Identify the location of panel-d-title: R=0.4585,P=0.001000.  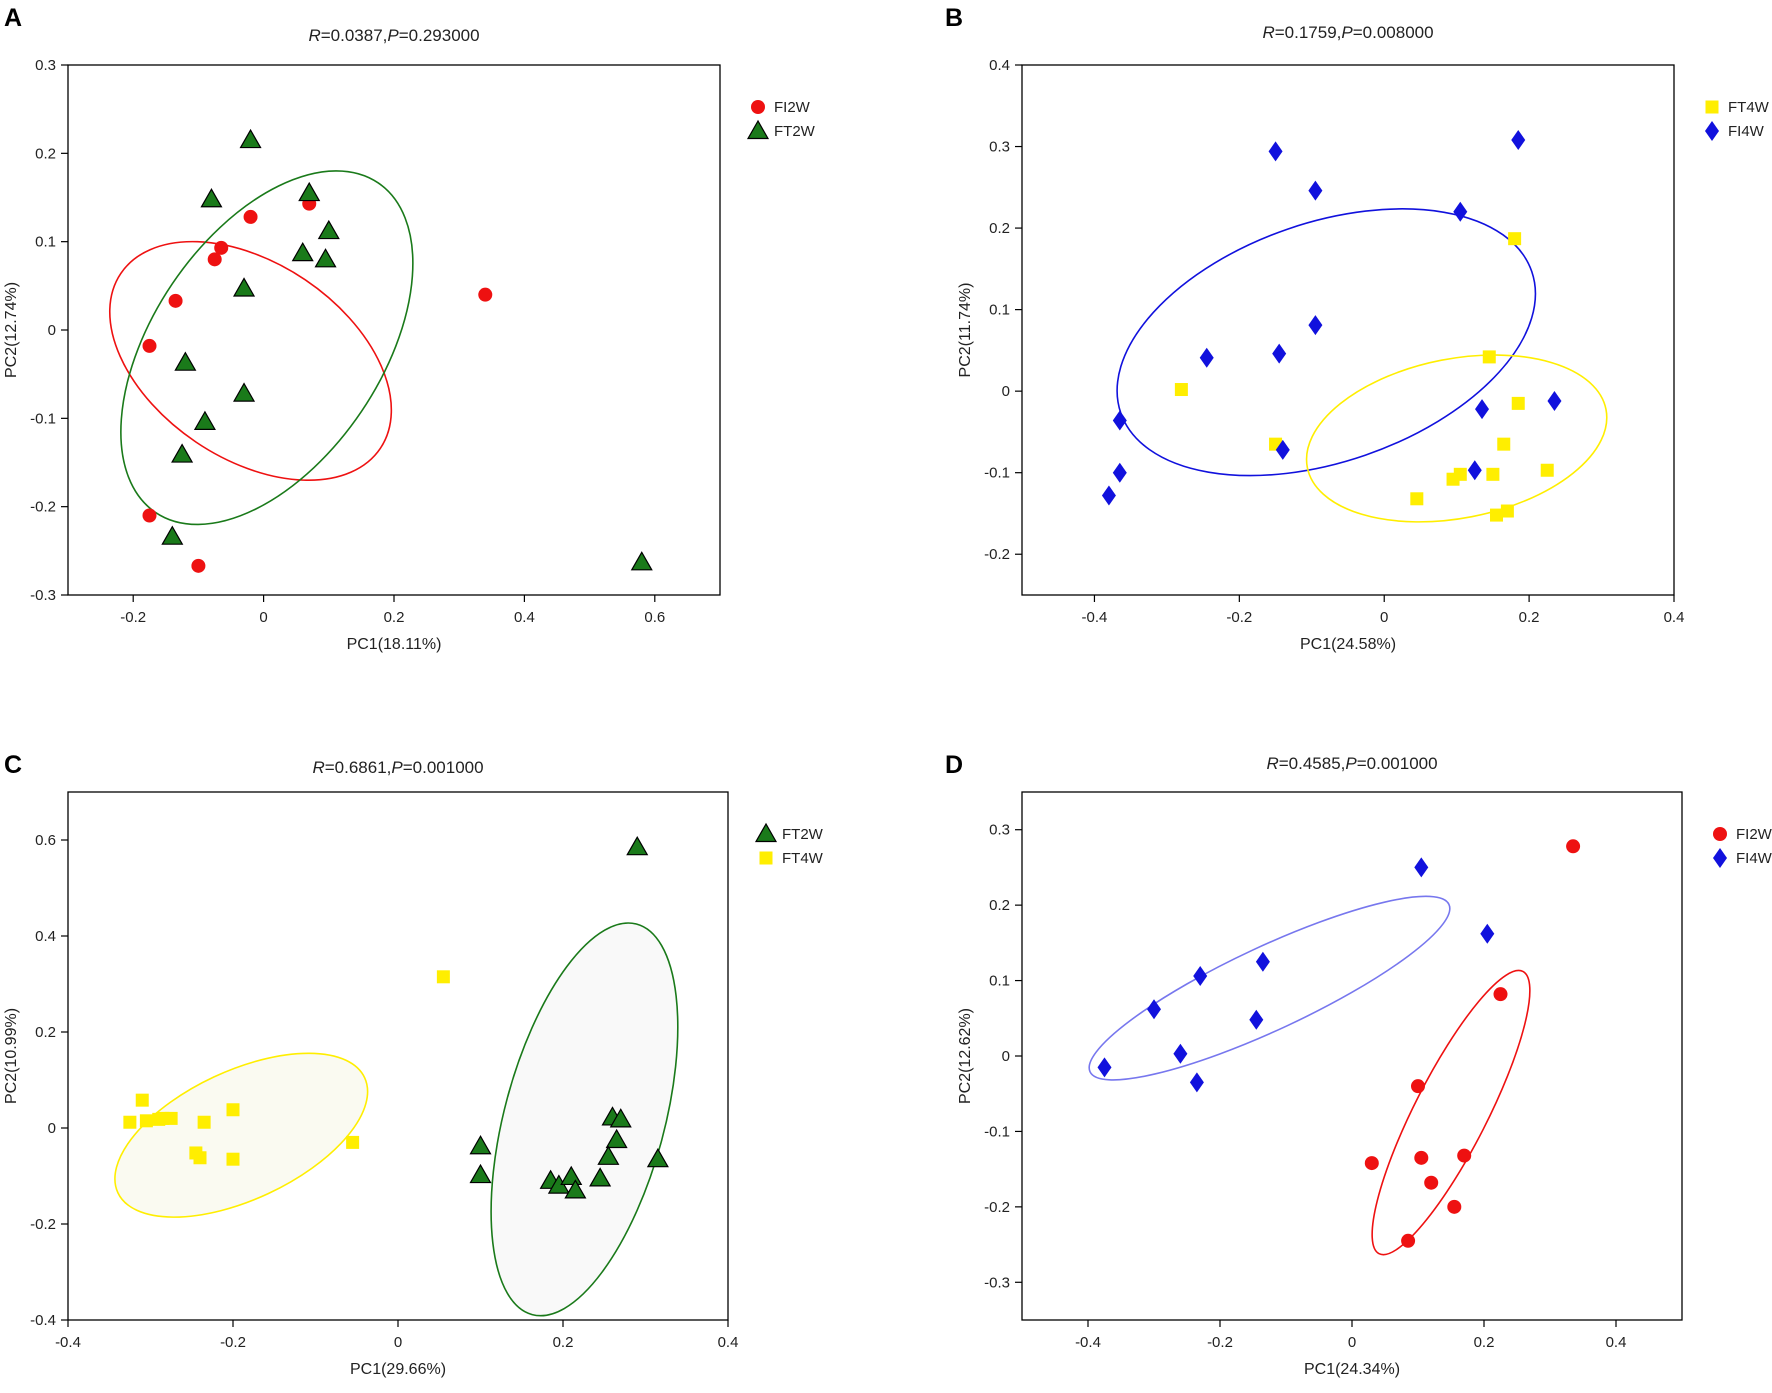
(1351, 763).